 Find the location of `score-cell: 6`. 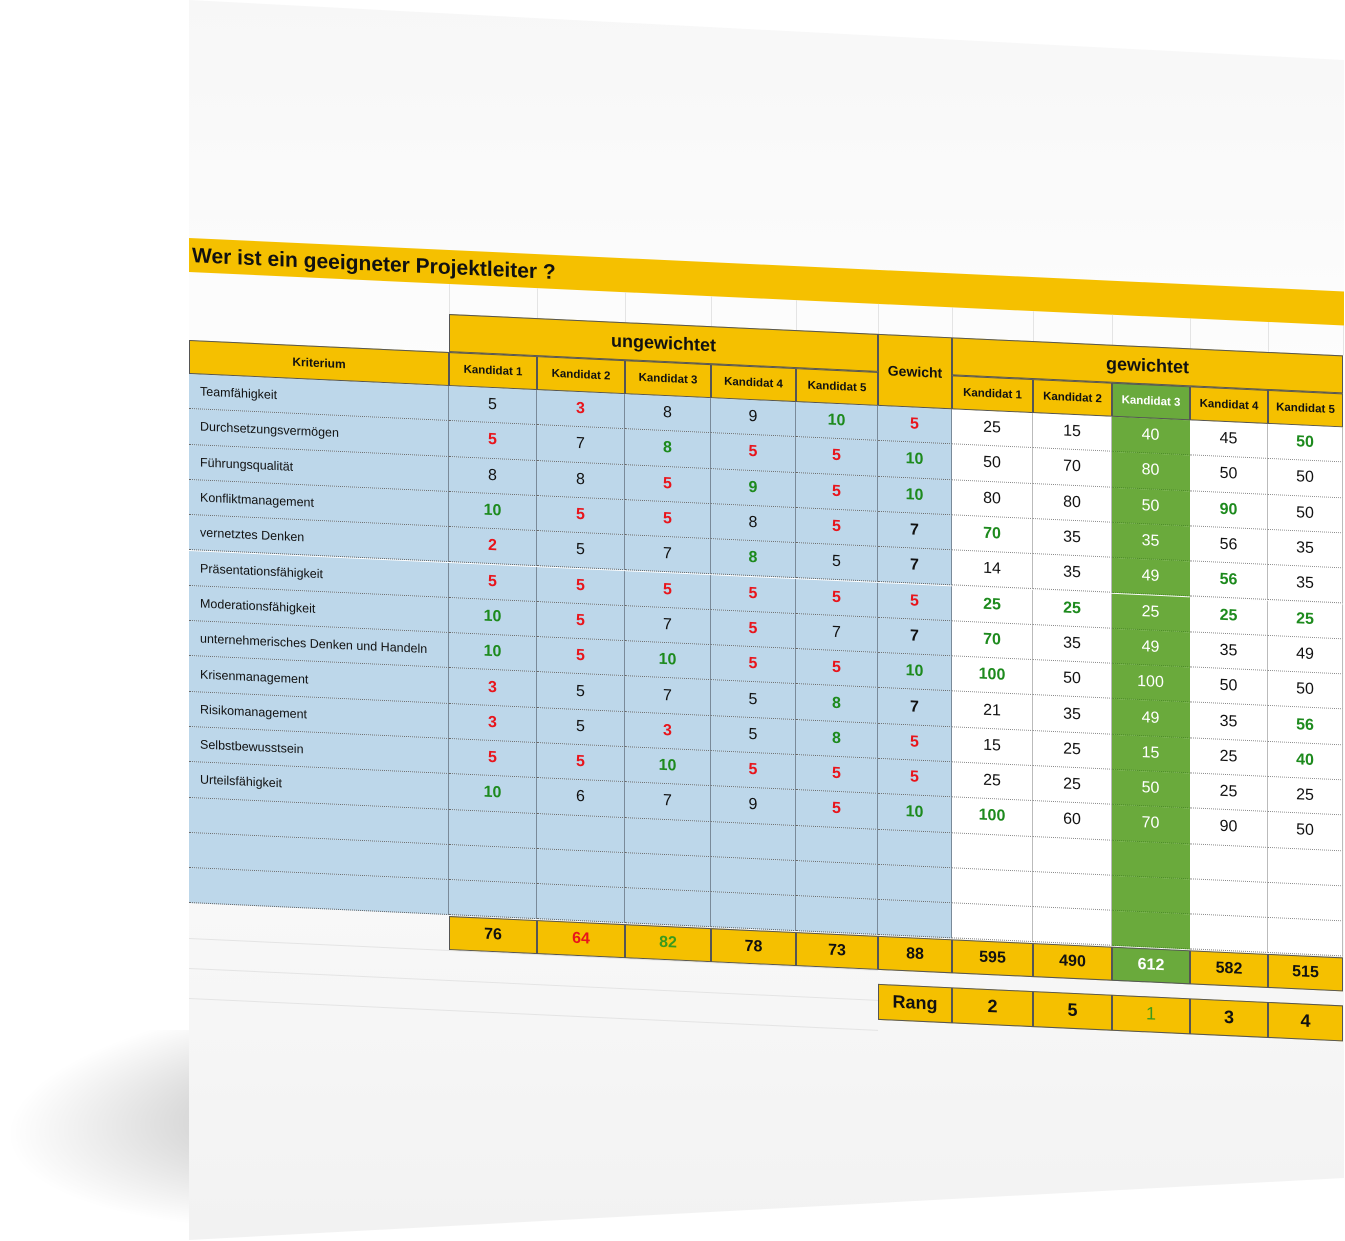

score-cell: 6 is located at coordinates (581, 798).